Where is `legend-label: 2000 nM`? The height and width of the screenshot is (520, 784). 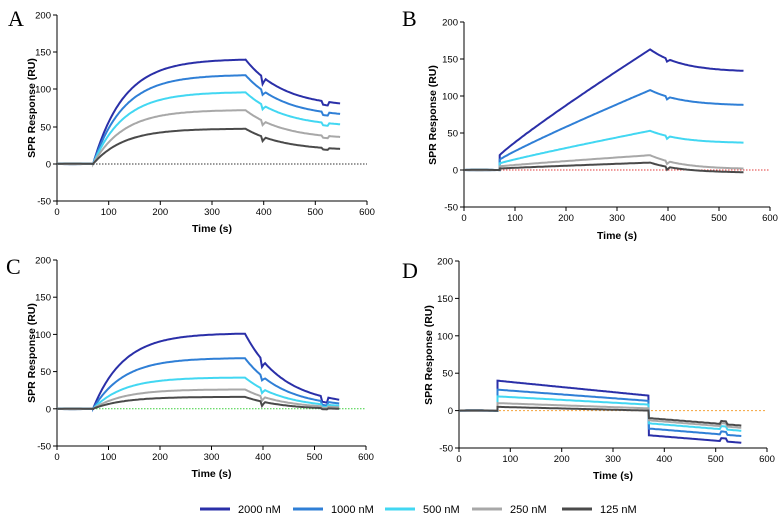 legend-label: 2000 nM is located at coordinates (259, 510).